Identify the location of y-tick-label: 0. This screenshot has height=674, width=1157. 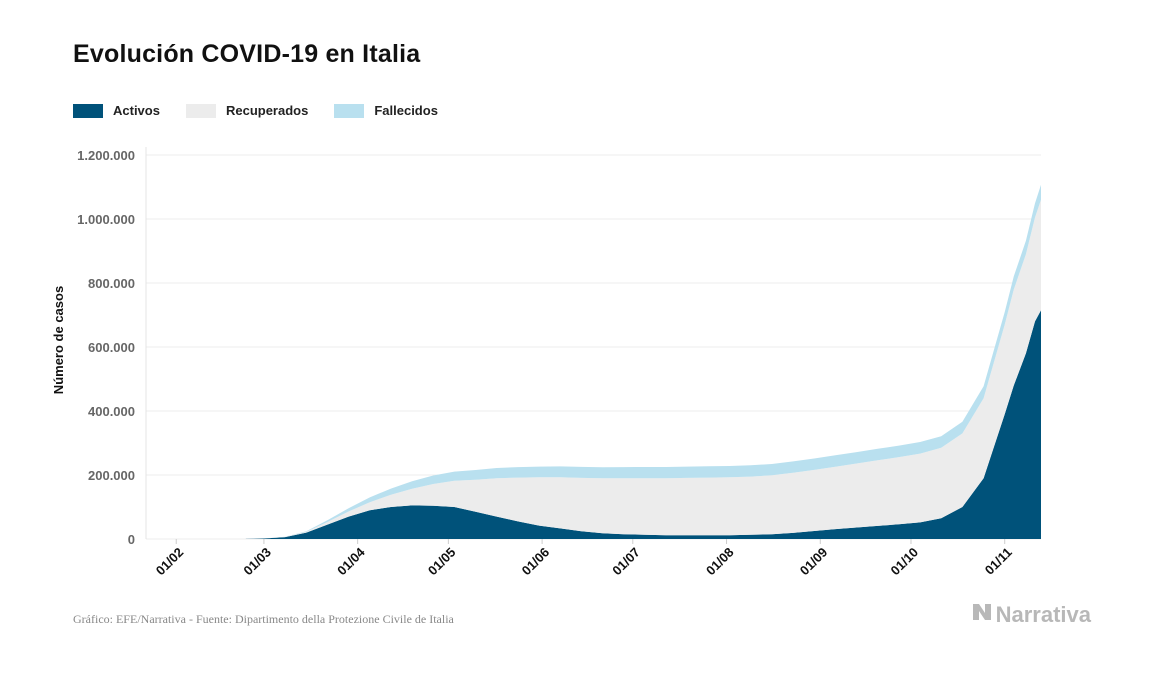
(131, 539).